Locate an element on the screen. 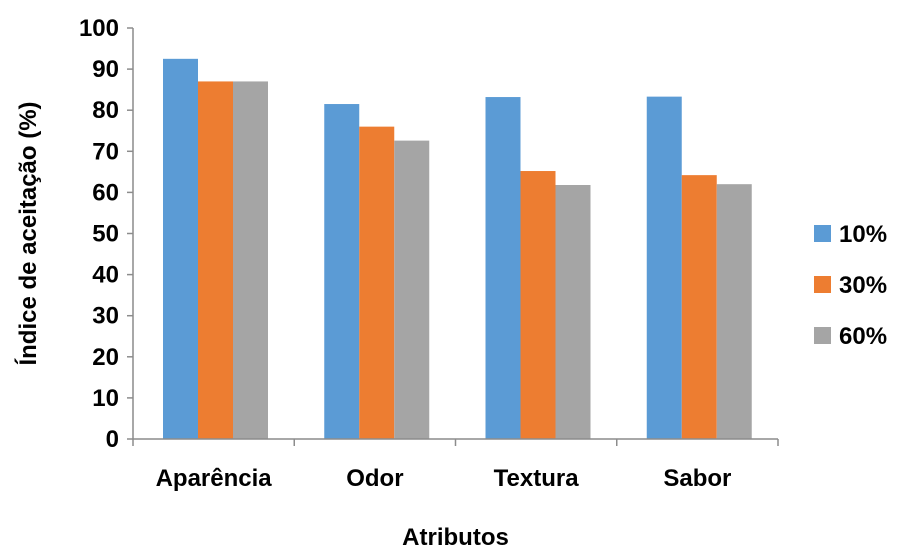  y-ticks-group: 0 10 20 30 40 50 60 70 80 90 100 is located at coordinates (106, 234).